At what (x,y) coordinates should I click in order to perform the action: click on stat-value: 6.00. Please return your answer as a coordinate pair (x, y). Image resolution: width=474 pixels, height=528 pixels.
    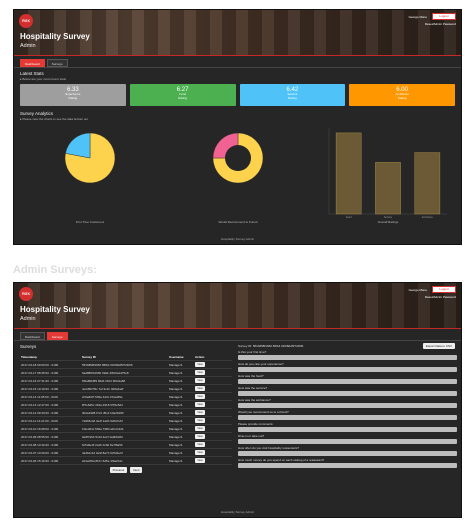
    Looking at the image, I should click on (402, 90).